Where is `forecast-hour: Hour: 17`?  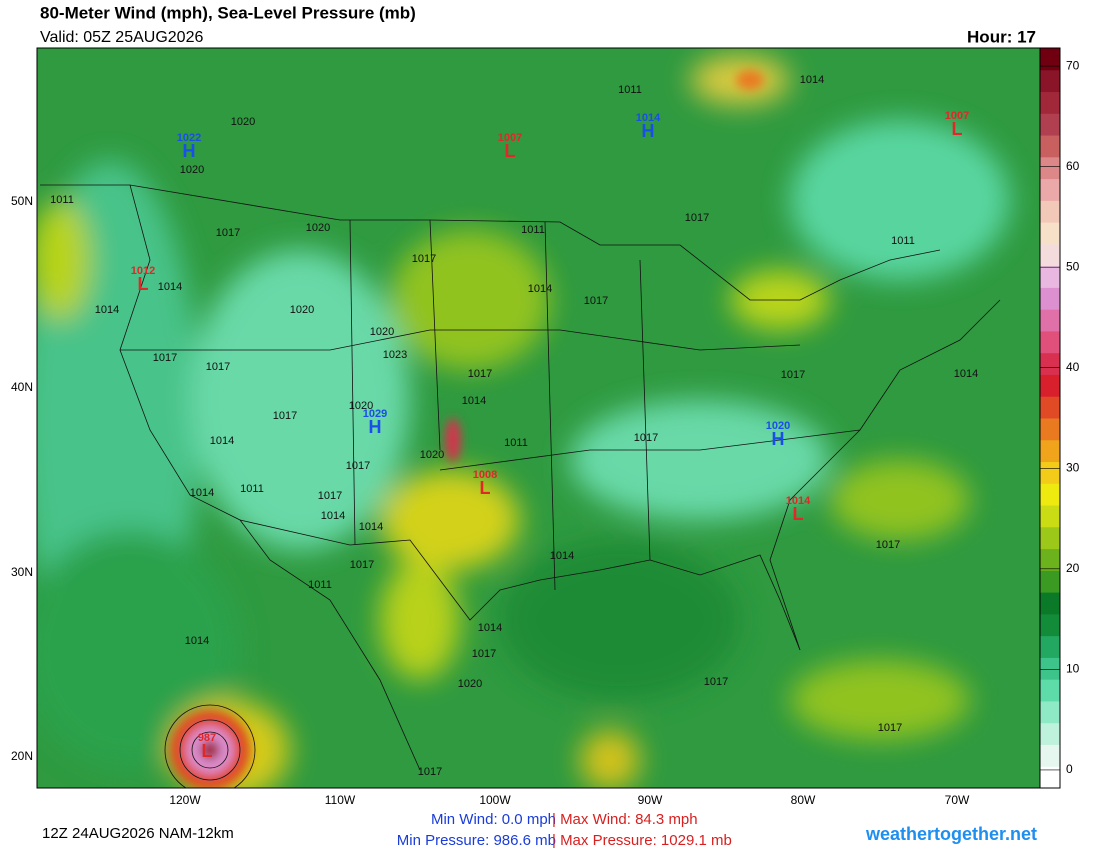 forecast-hour: Hour: 17 is located at coordinates (1001, 36).